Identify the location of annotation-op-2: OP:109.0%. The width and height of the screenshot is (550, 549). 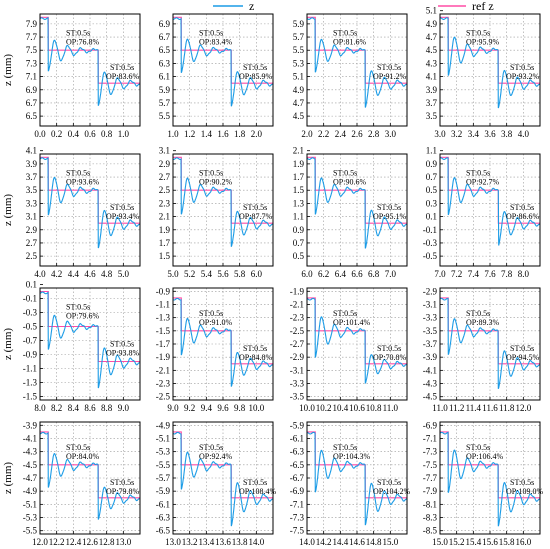
(524, 491).